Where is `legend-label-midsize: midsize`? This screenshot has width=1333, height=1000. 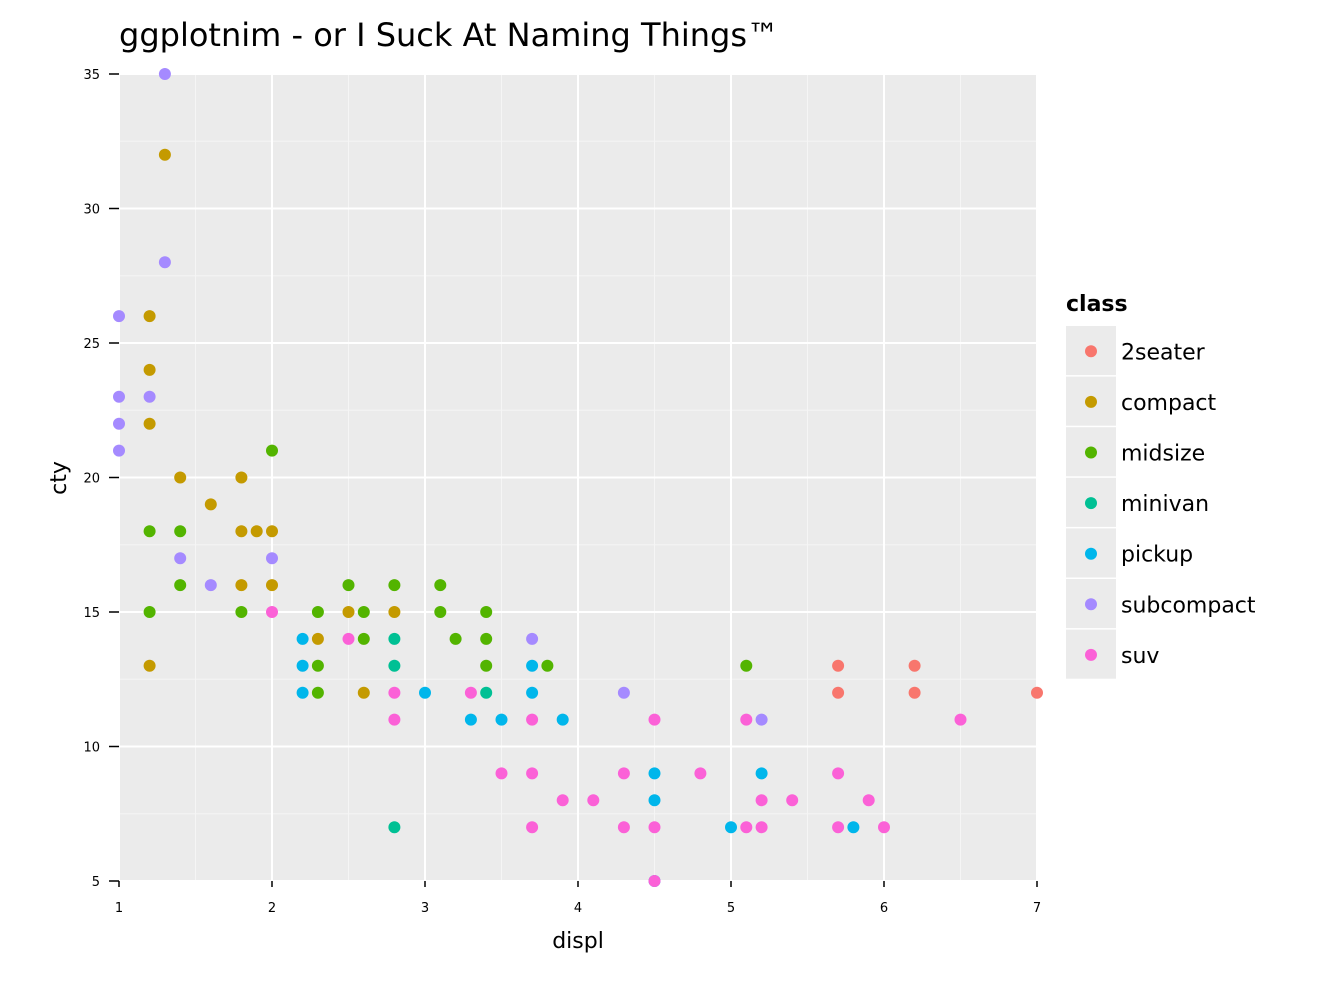 legend-label-midsize: midsize is located at coordinates (1163, 454).